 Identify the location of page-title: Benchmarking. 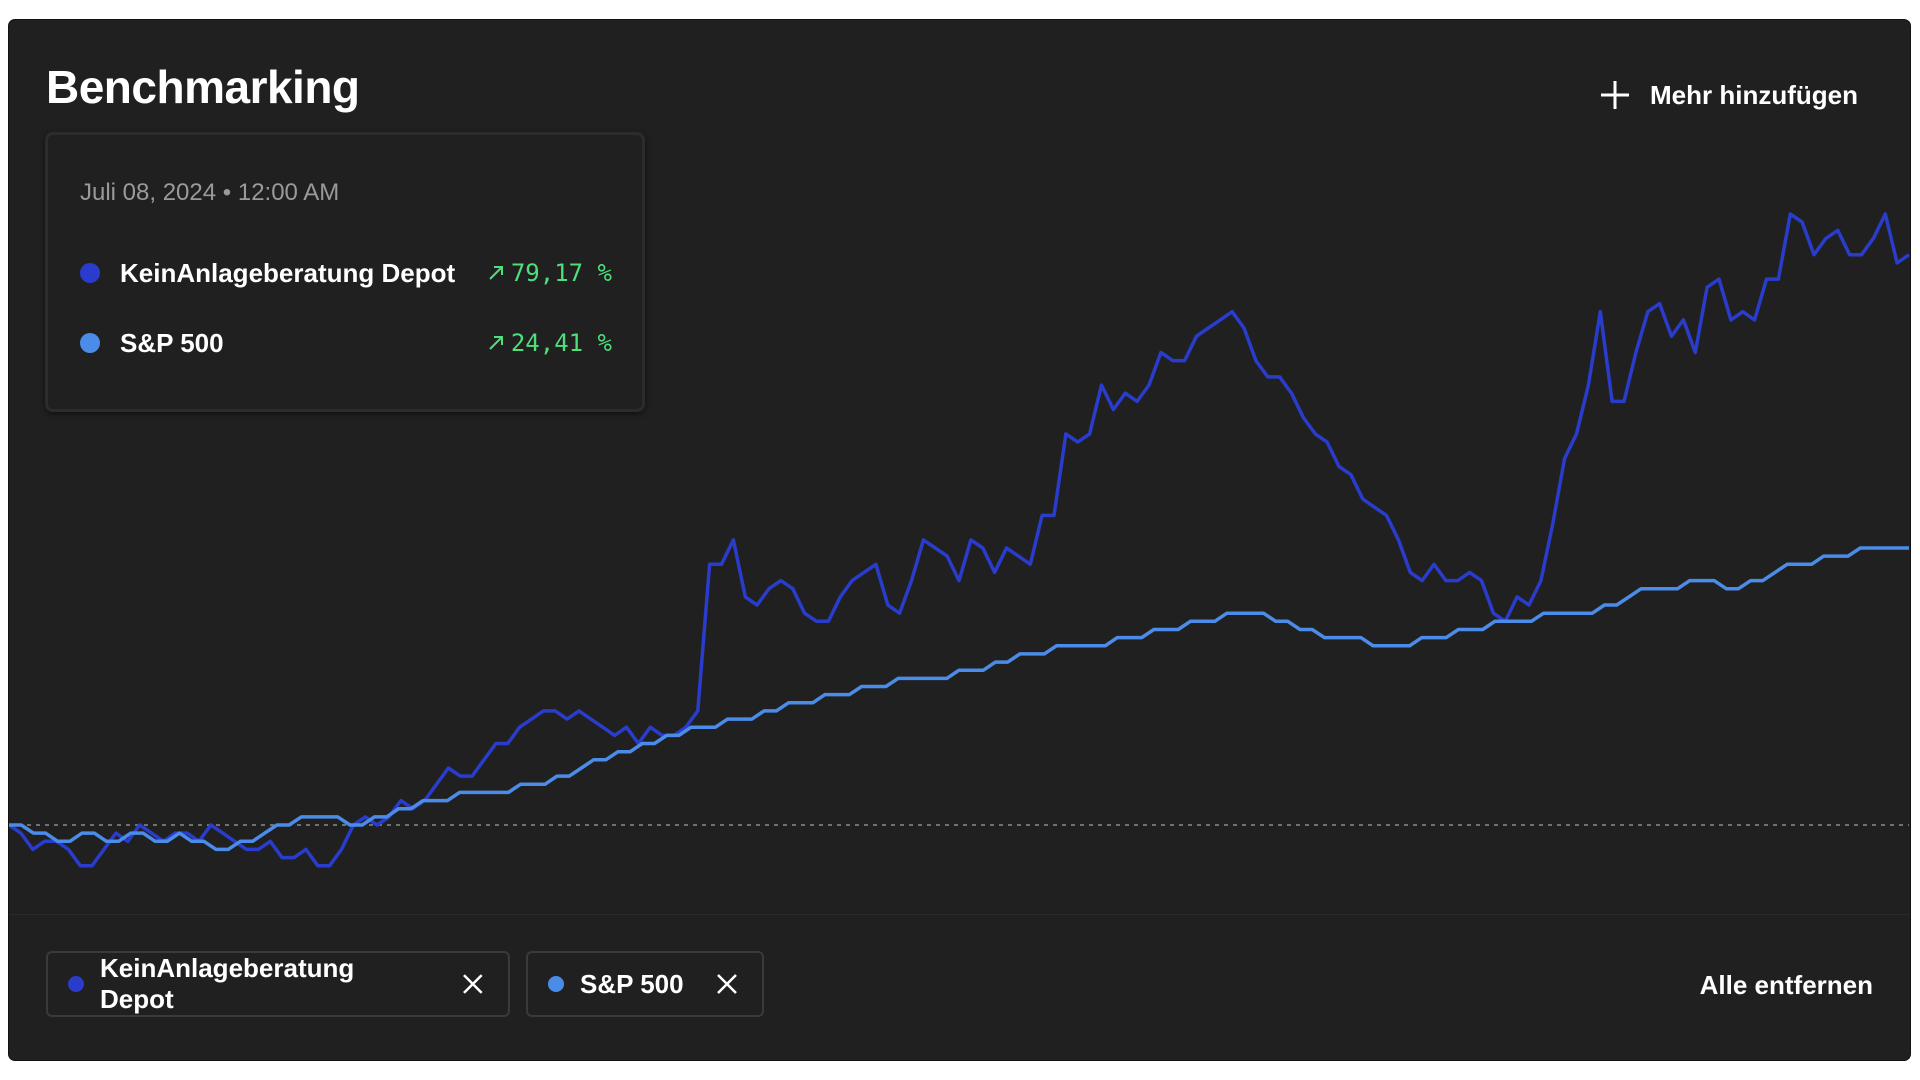
(203, 87).